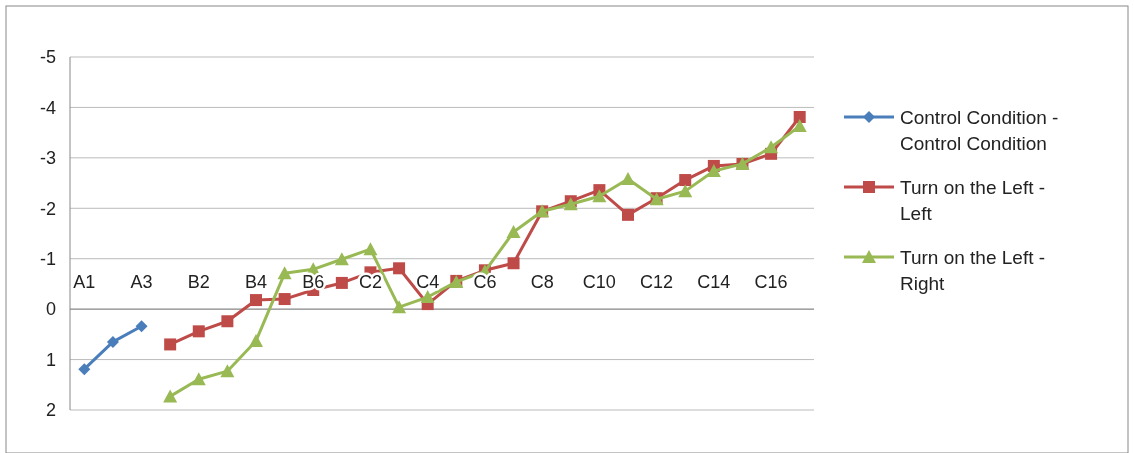 The width and height of the screenshot is (1134, 453). What do you see at coordinates (141, 281) in the screenshot?
I see `x-tick-label: A3` at bounding box center [141, 281].